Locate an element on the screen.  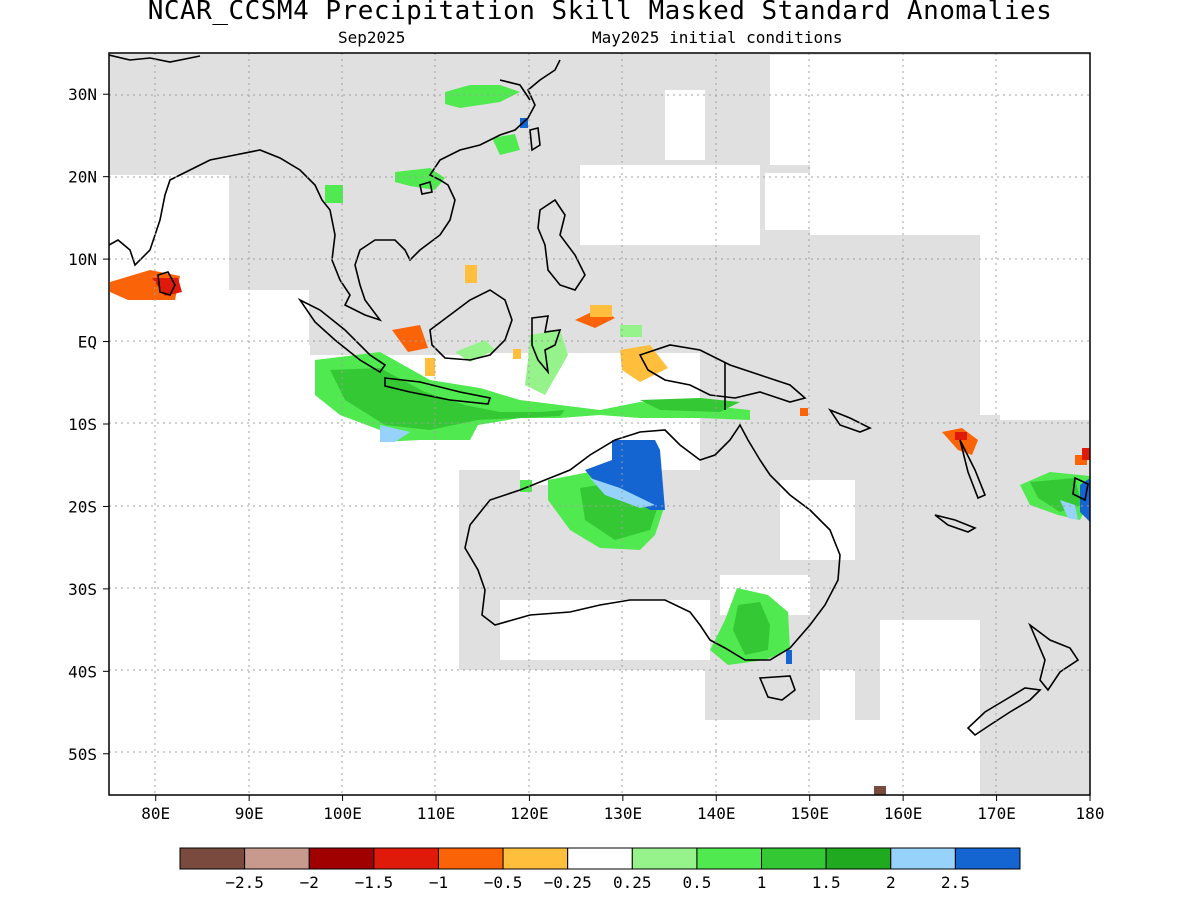
anomaly-brown is located at coordinates (880, 790).